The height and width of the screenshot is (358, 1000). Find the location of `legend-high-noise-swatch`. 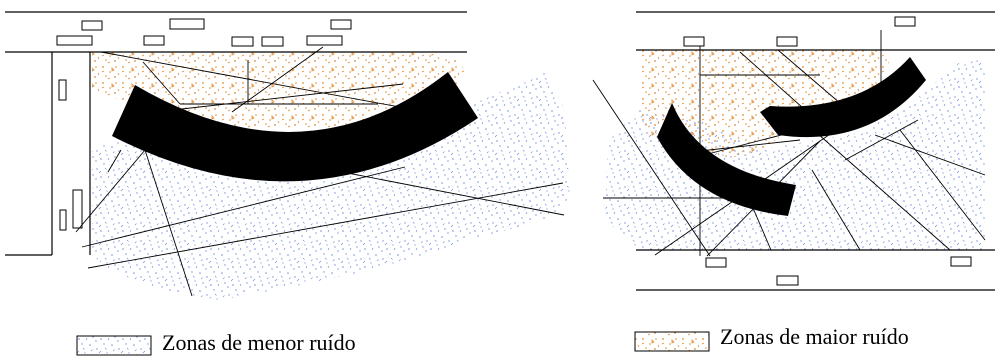

legend-high-noise-swatch is located at coordinates (672, 341).